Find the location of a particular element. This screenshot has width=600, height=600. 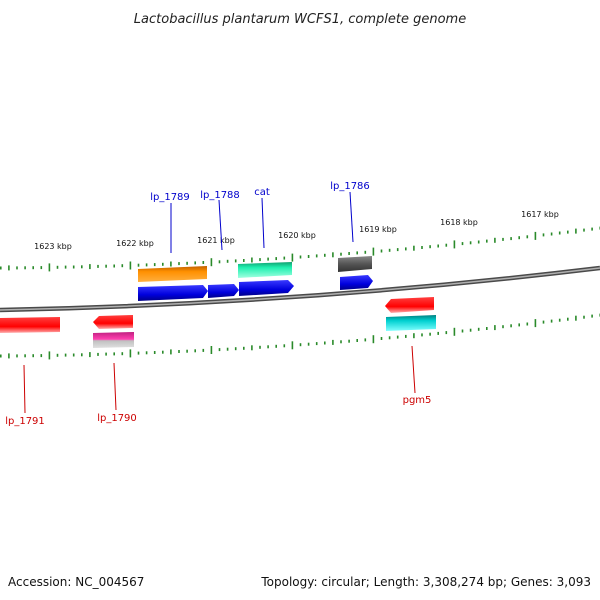

leader-cat is located at coordinates (263, 223).